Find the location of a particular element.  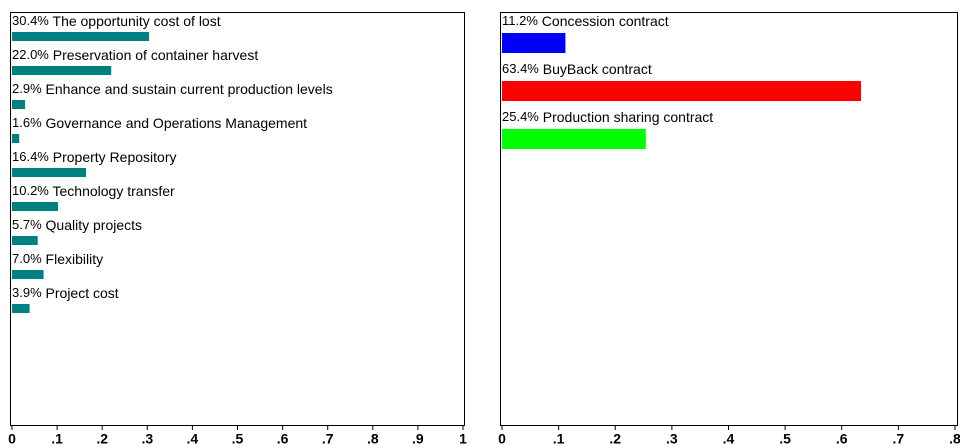

value-label: 63.4% is located at coordinates (520, 68).